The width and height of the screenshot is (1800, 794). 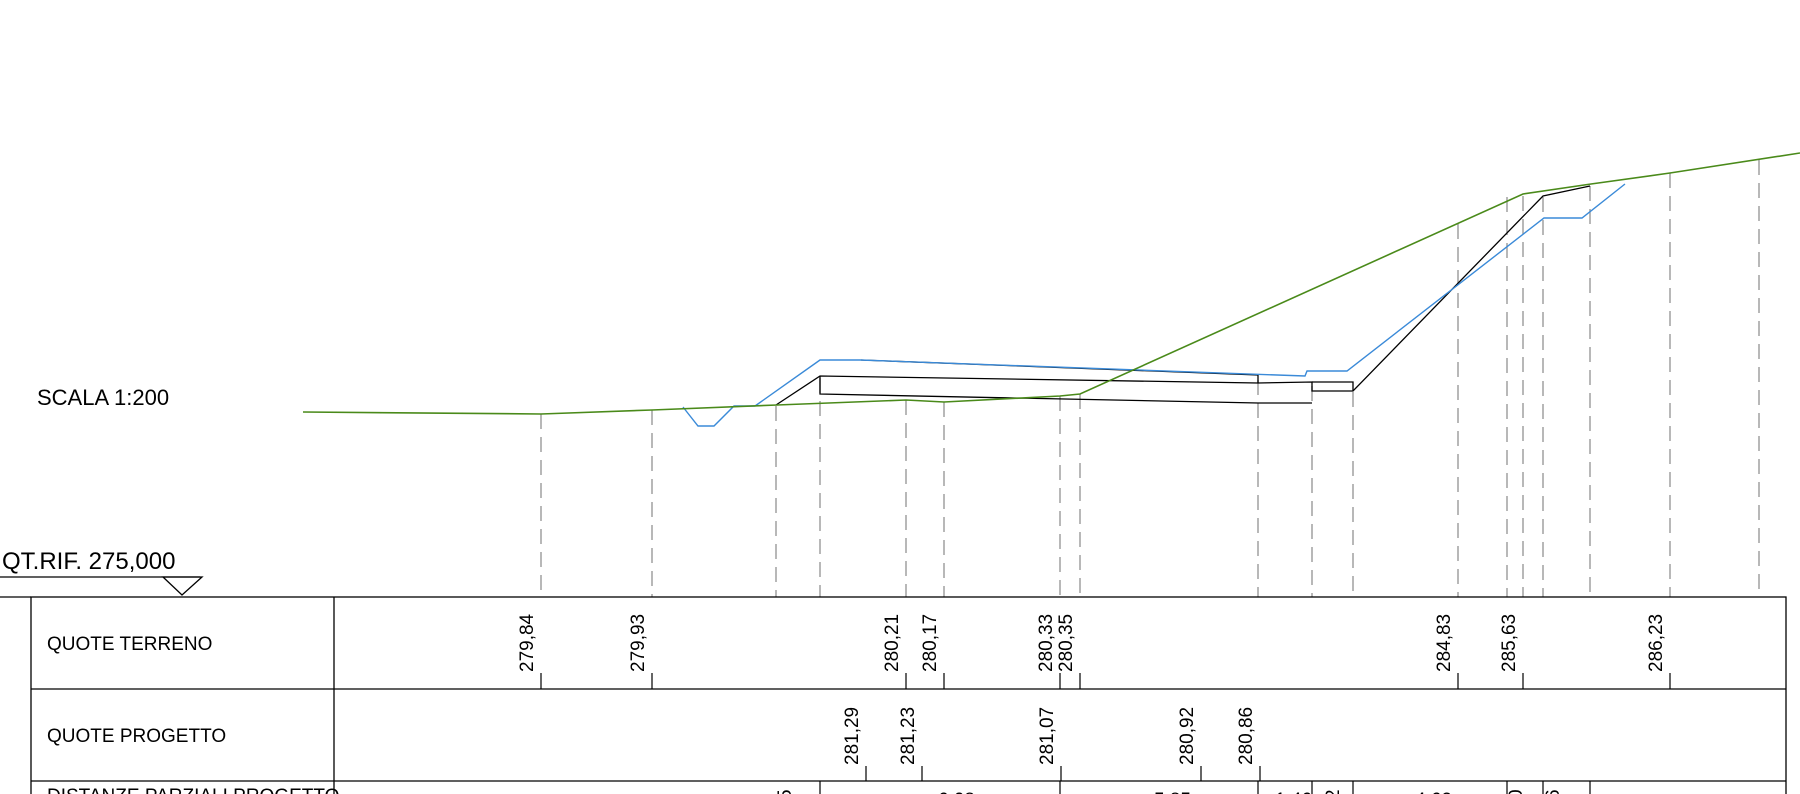 What do you see at coordinates (1333, 791) in the screenshot?
I see `distance-value: 2` at bounding box center [1333, 791].